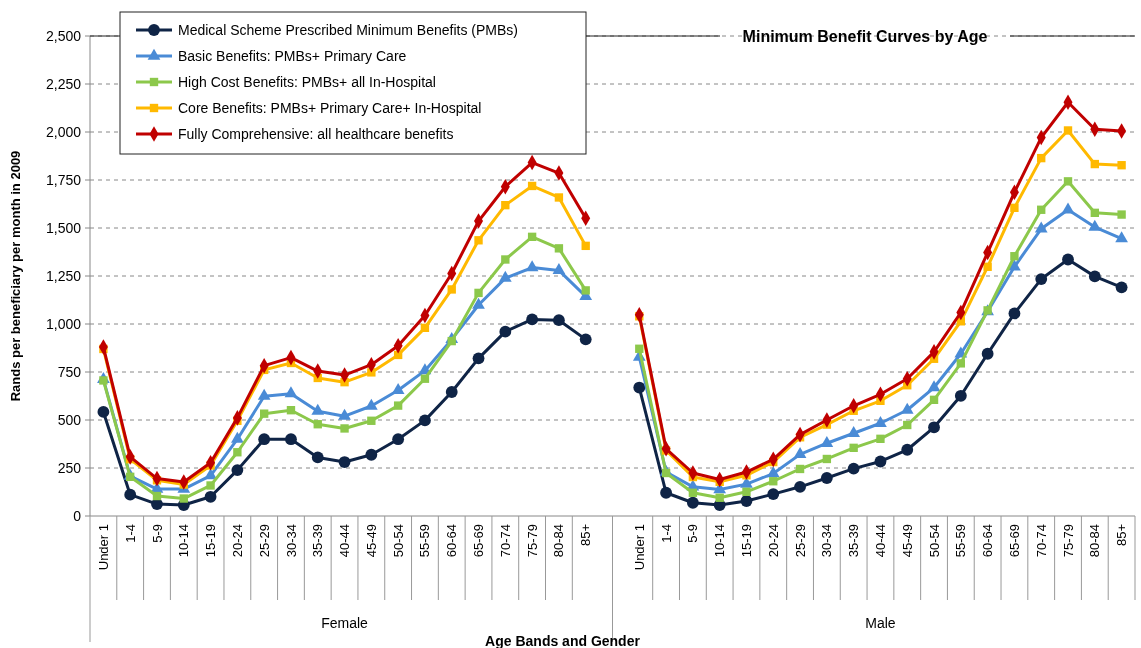 The width and height of the screenshot is (1141, 648). Describe the element at coordinates (63, 275) in the screenshot. I see `y-tick-label: 1,250` at that location.